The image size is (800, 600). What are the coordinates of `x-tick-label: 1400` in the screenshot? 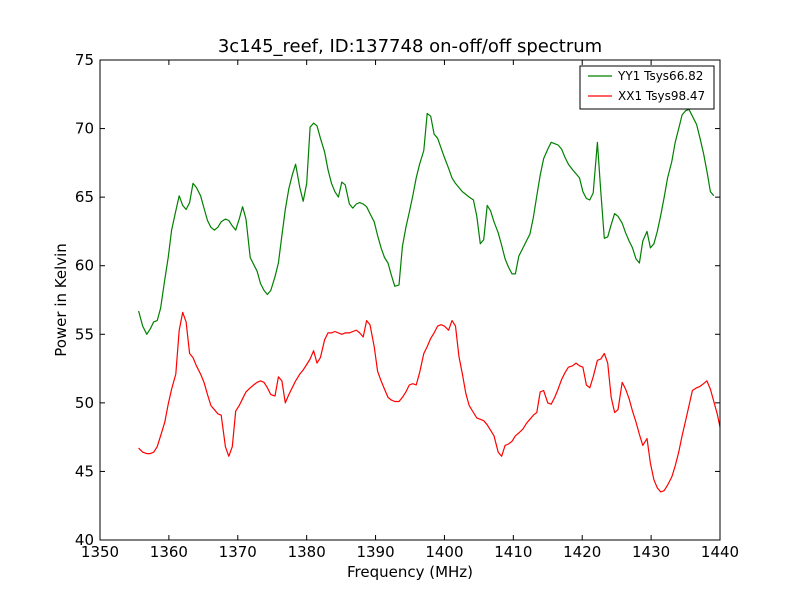 It's located at (444, 552).